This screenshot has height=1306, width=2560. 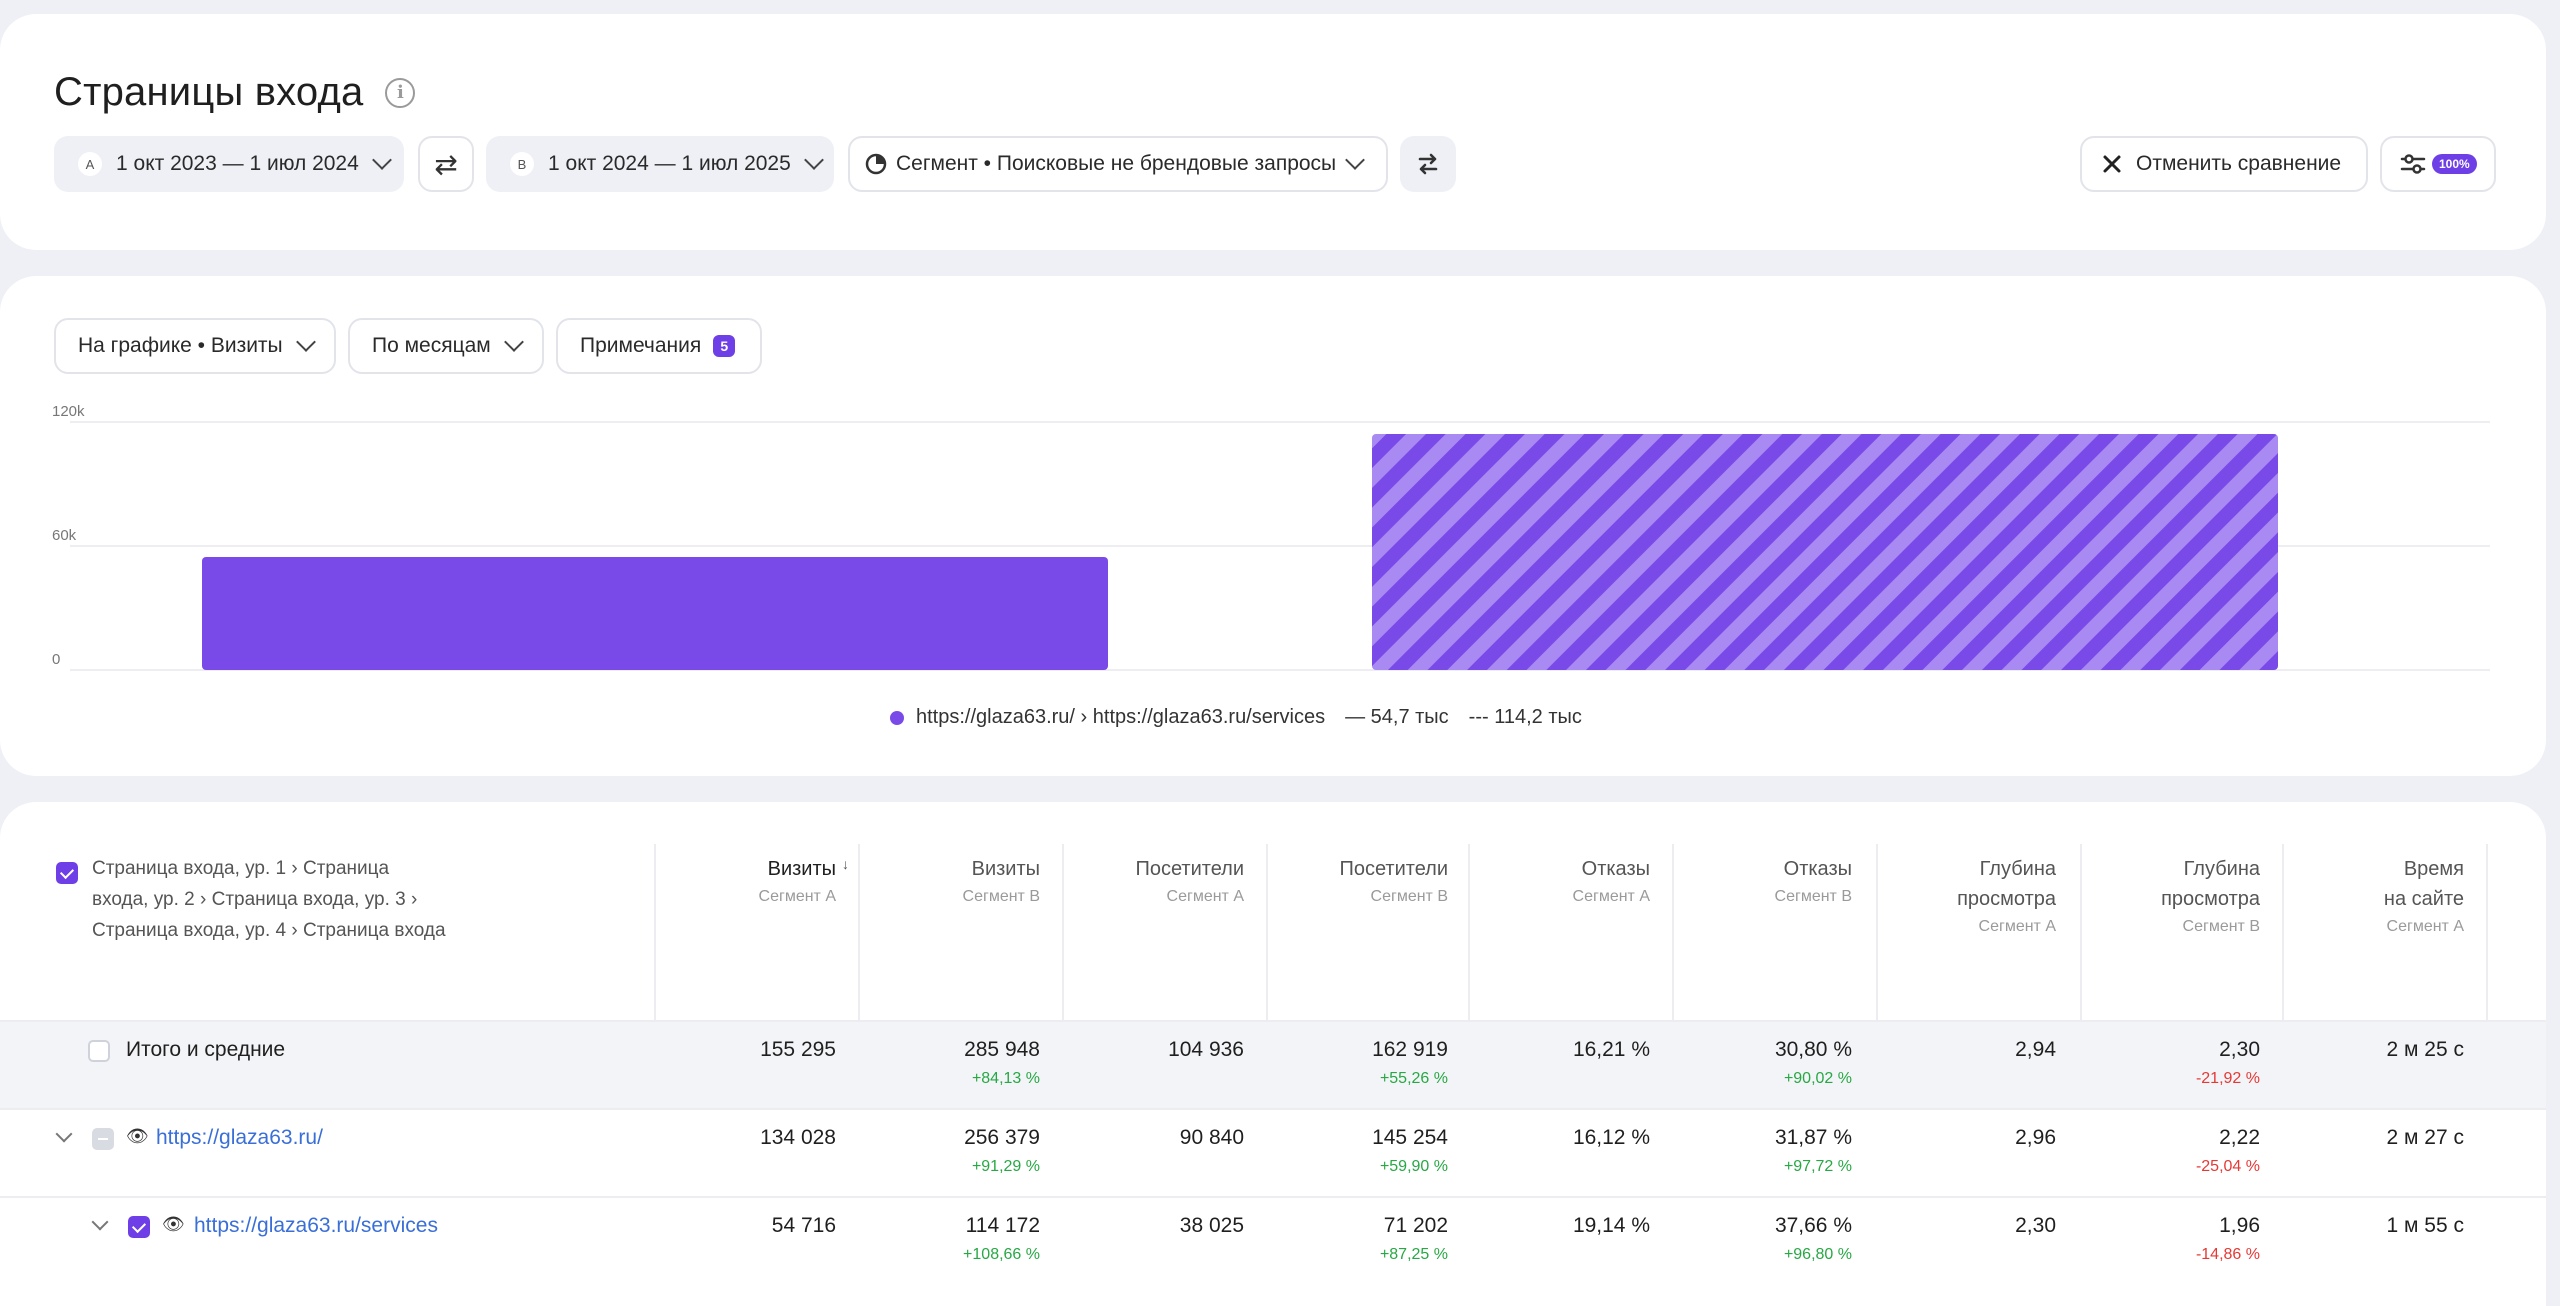 I want to click on pie-icon, so click(x=876, y=164).